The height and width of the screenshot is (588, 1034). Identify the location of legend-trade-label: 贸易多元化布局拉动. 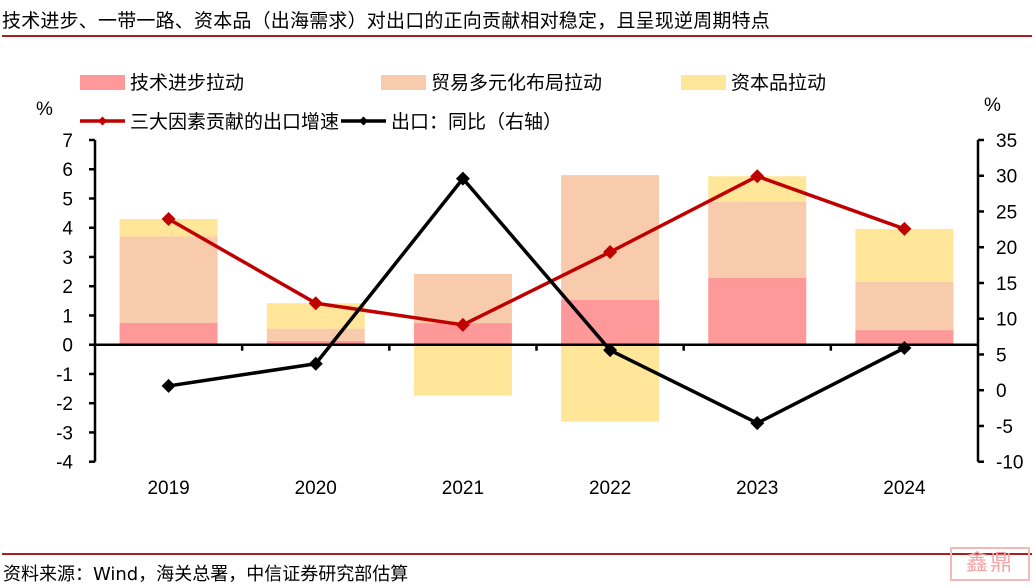
(516, 83).